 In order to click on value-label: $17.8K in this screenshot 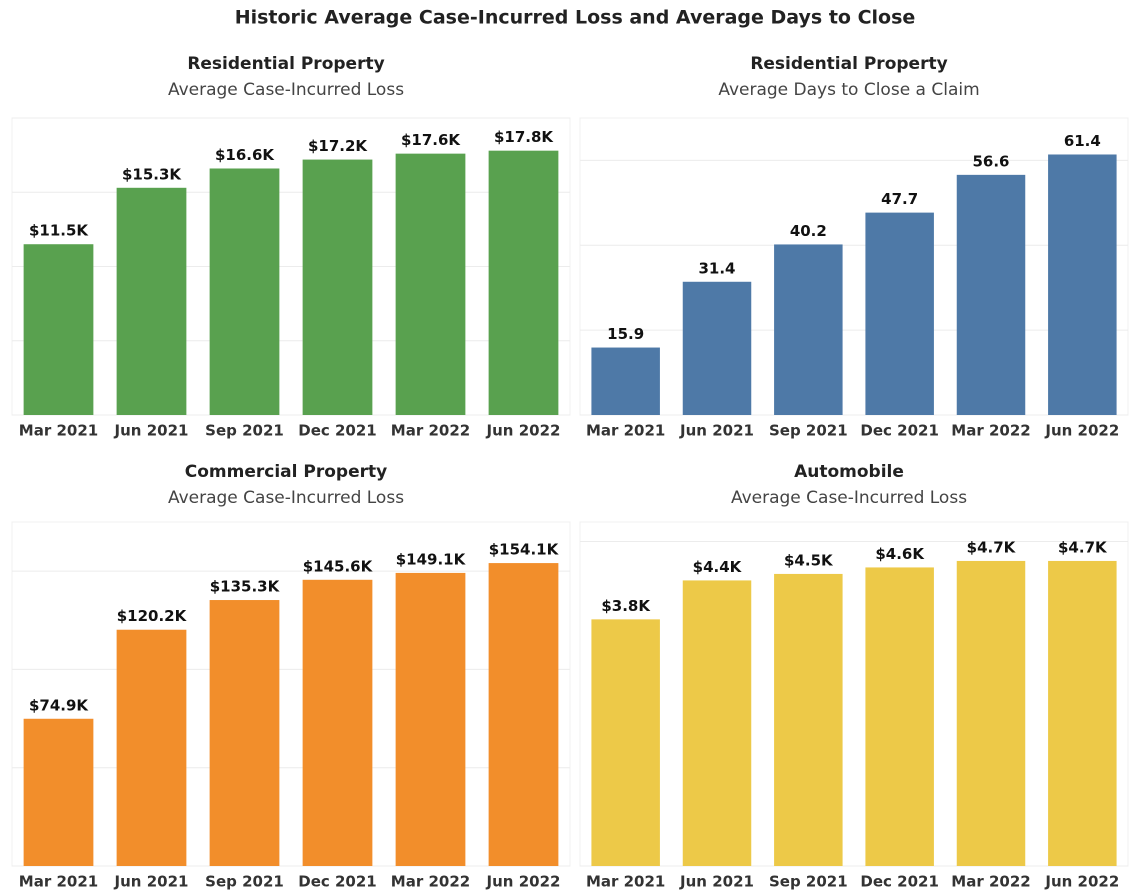, I will do `click(524, 137)`.